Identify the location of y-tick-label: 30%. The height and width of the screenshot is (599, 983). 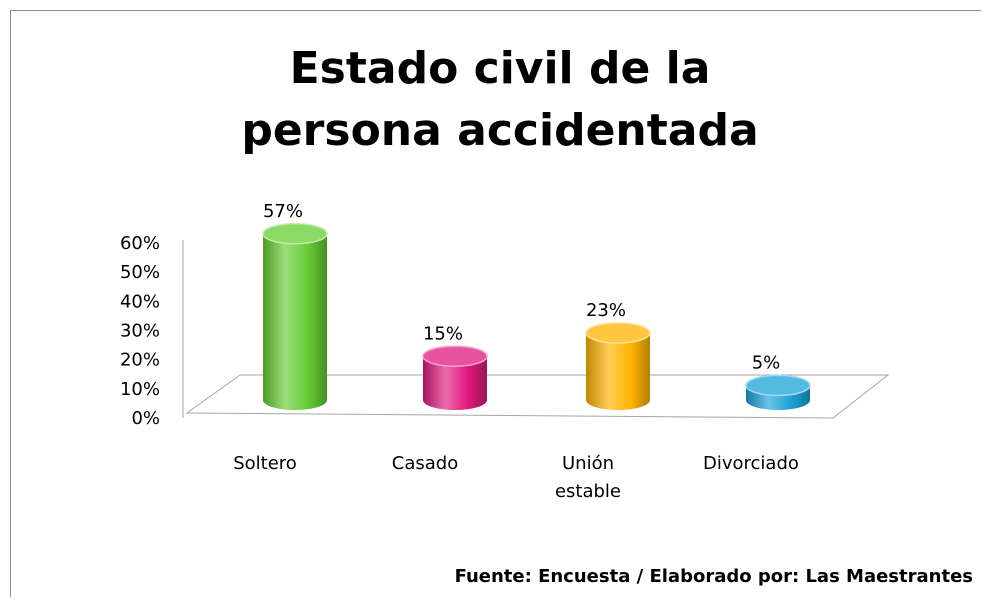
(140, 331).